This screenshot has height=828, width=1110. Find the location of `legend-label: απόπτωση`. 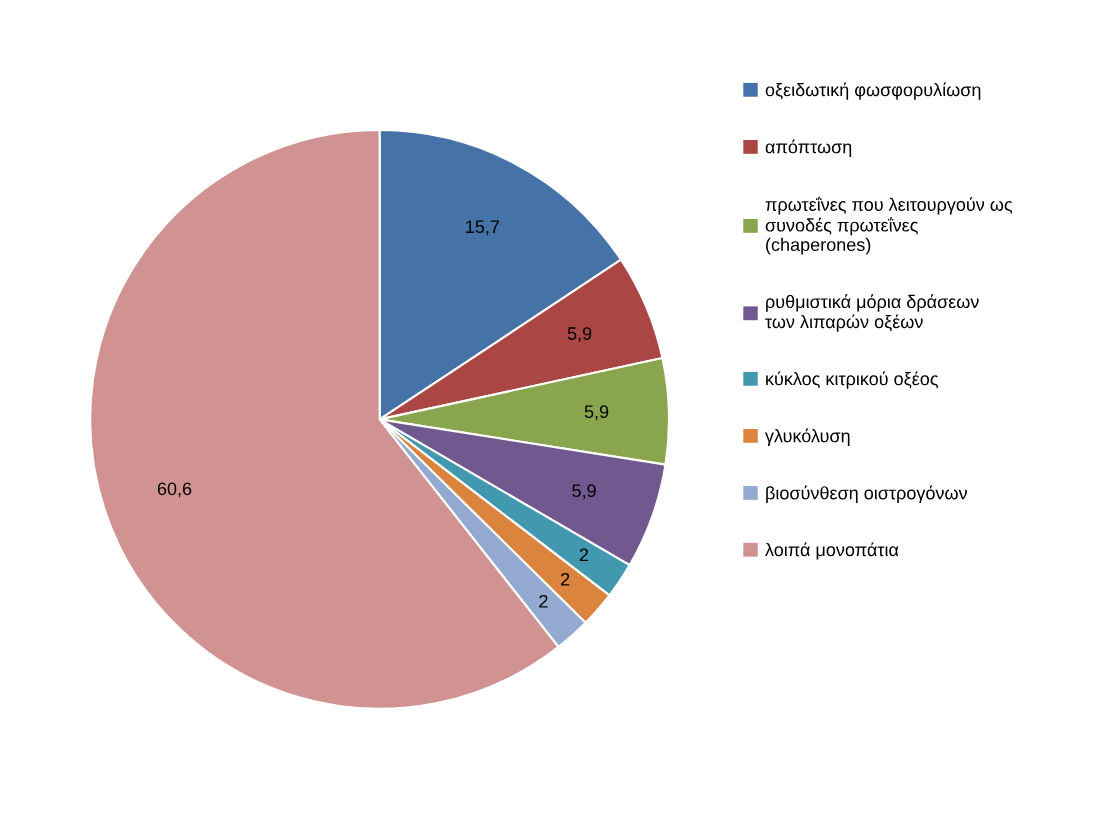

legend-label: απόπτωση is located at coordinates (808, 148).